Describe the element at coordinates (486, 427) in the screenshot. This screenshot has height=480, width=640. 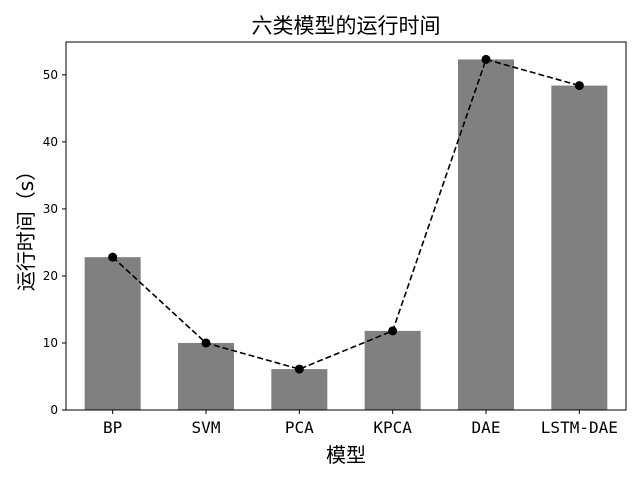
I see `x-tick-label: DAE` at that location.